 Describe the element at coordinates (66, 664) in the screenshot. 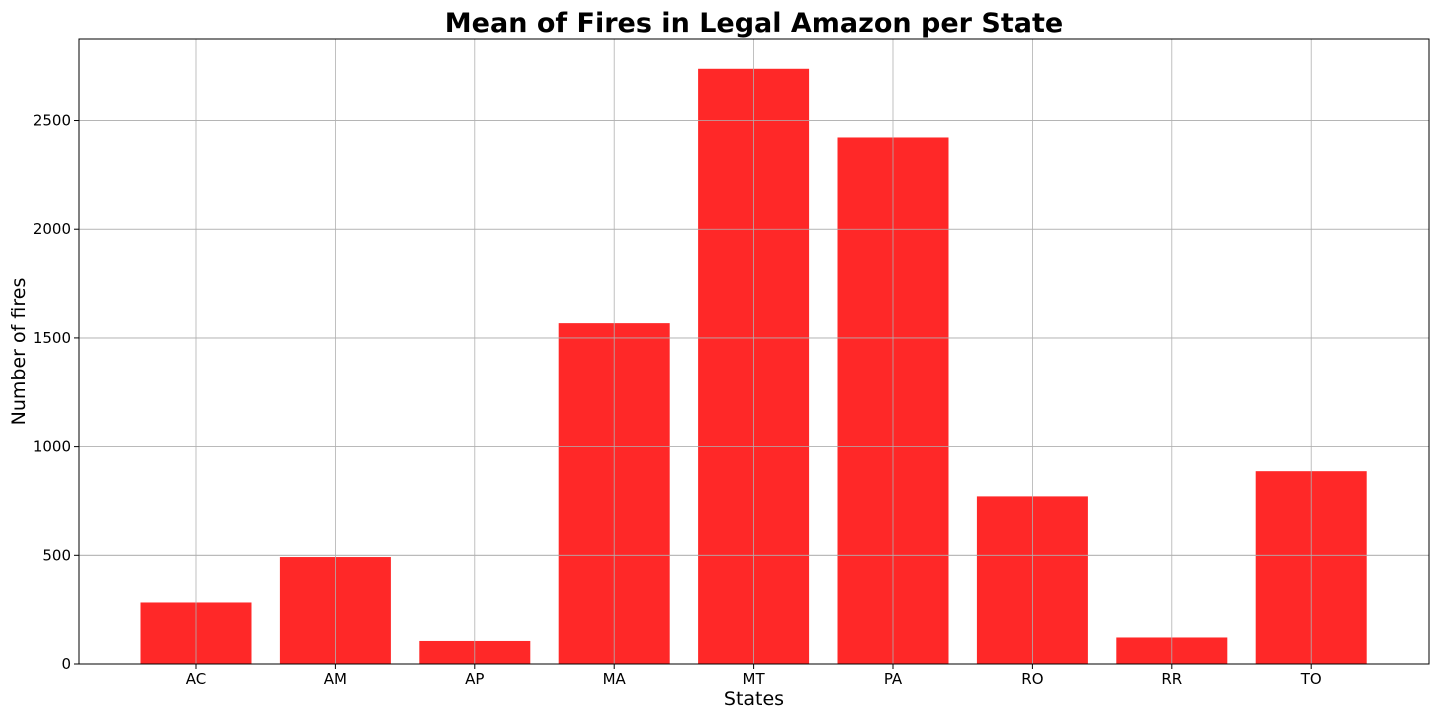

I see `y-tick-label: 0` at that location.